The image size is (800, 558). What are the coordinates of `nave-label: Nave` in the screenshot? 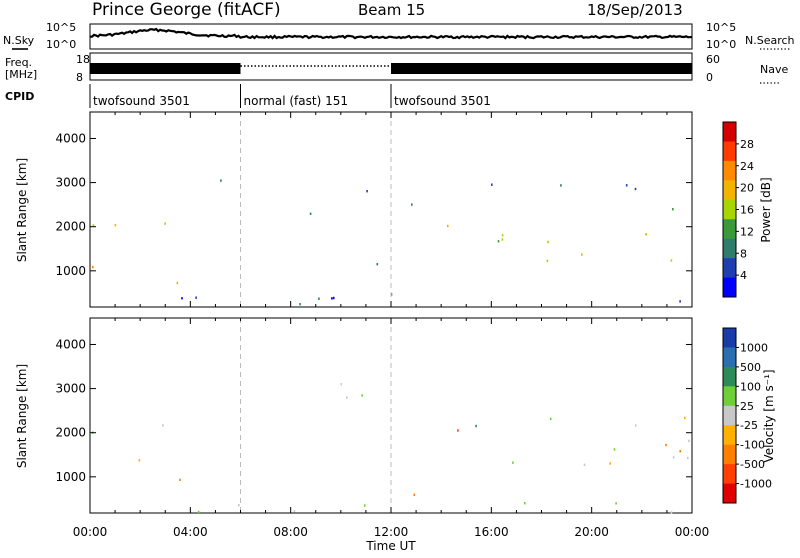 It's located at (774, 69).